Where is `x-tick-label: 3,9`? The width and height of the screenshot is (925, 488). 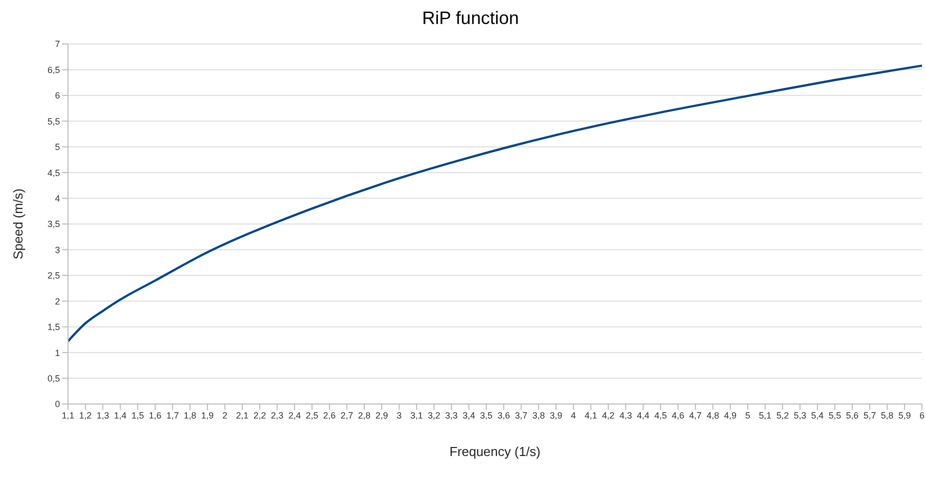
x-tick-label: 3,9 is located at coordinates (556, 415).